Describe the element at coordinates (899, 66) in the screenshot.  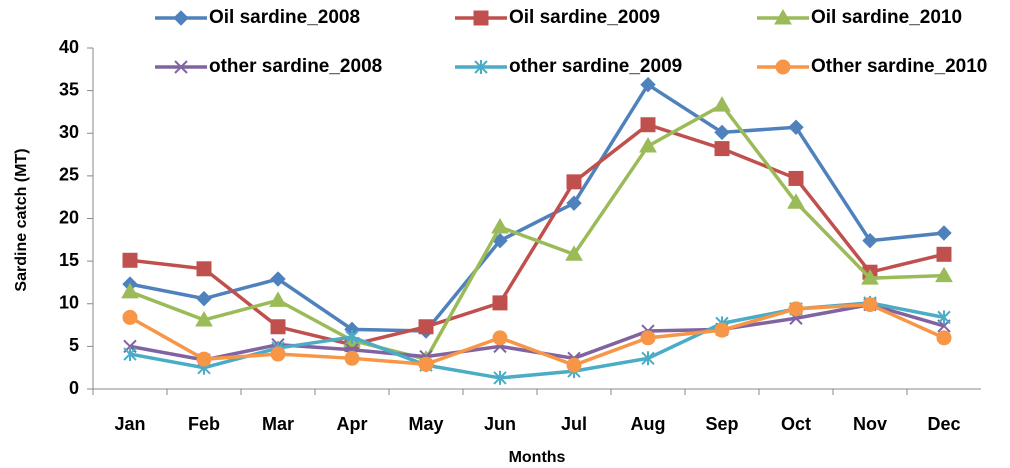
I see `legend-label: Other sardine_2010` at that location.